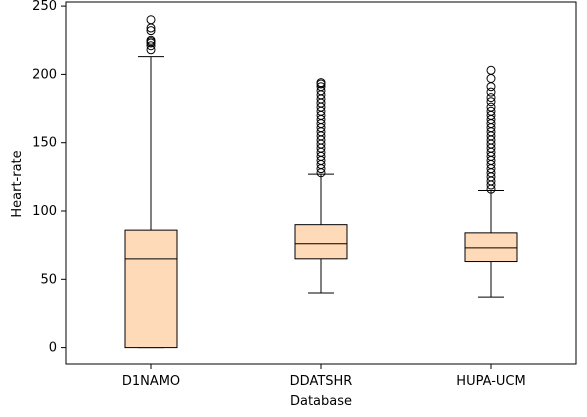 This screenshot has width=587, height=417. Describe the element at coordinates (44, 211) in the screenshot. I see `y-tick-label: 100` at that location.